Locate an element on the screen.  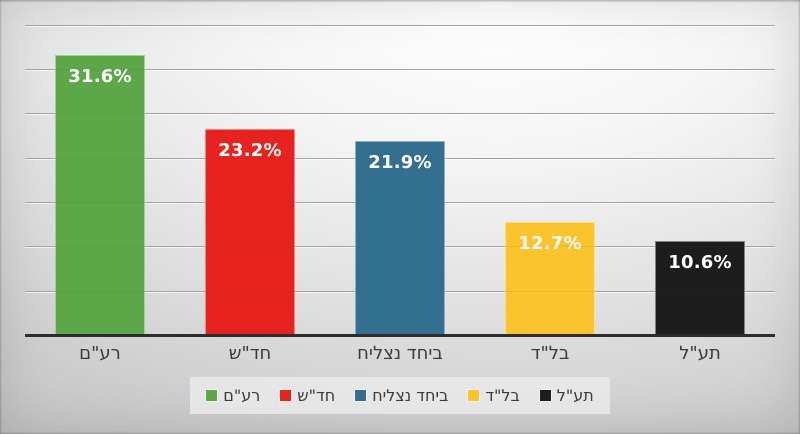
legend-label: רע"ם is located at coordinates (242, 395).